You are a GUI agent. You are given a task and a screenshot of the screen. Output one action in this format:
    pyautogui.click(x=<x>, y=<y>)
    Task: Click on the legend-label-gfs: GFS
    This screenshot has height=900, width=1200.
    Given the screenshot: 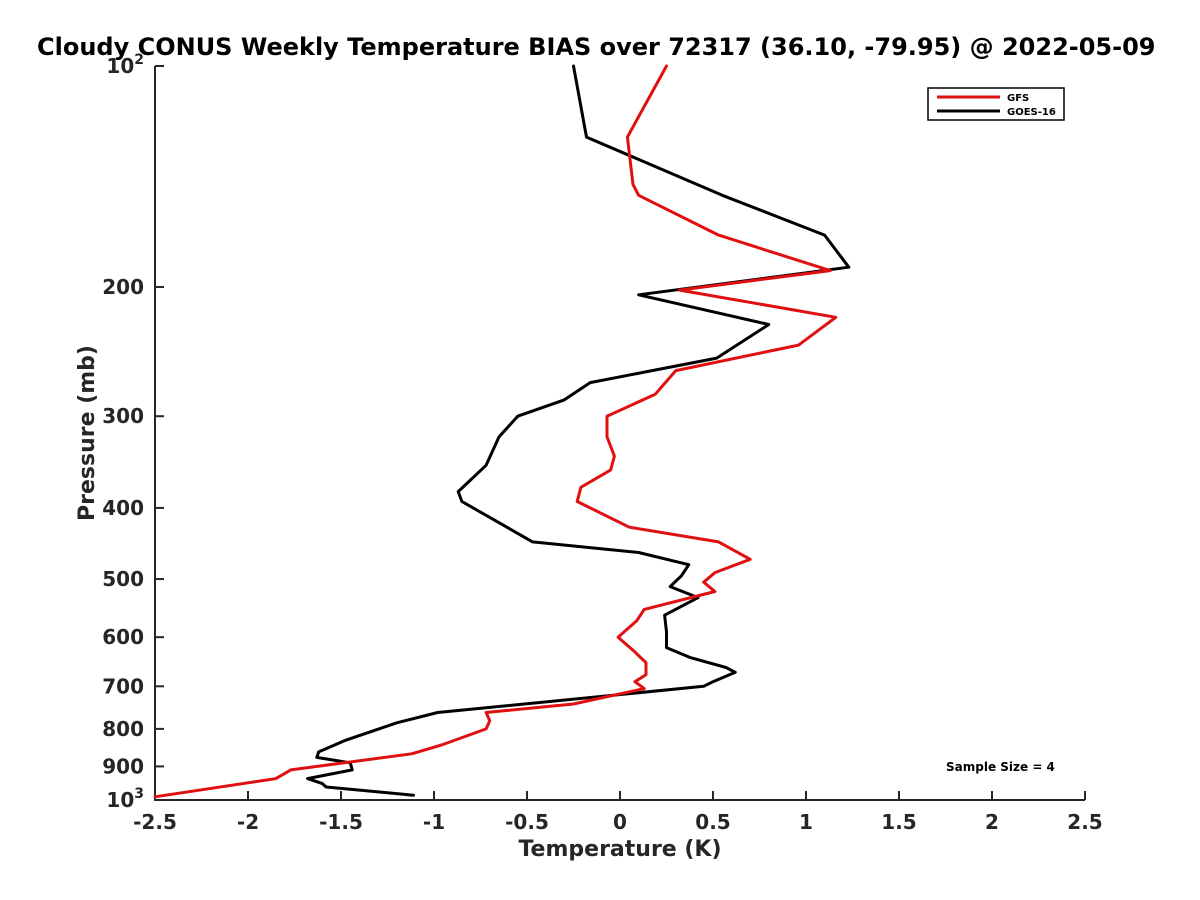 What is the action you would take?
    pyautogui.click(x=1018, y=98)
    